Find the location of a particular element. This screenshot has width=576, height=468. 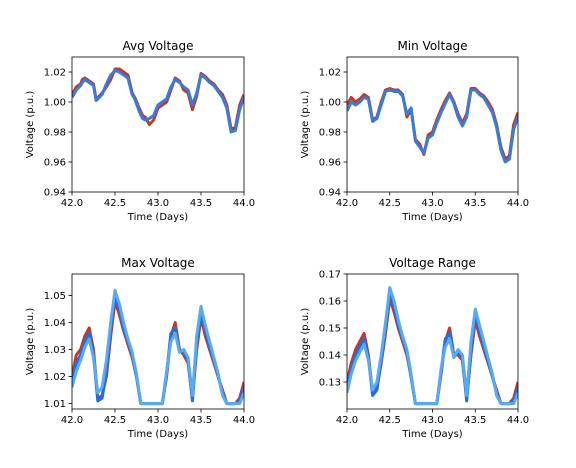

y-tick-label: 1.03 is located at coordinates (55, 350).